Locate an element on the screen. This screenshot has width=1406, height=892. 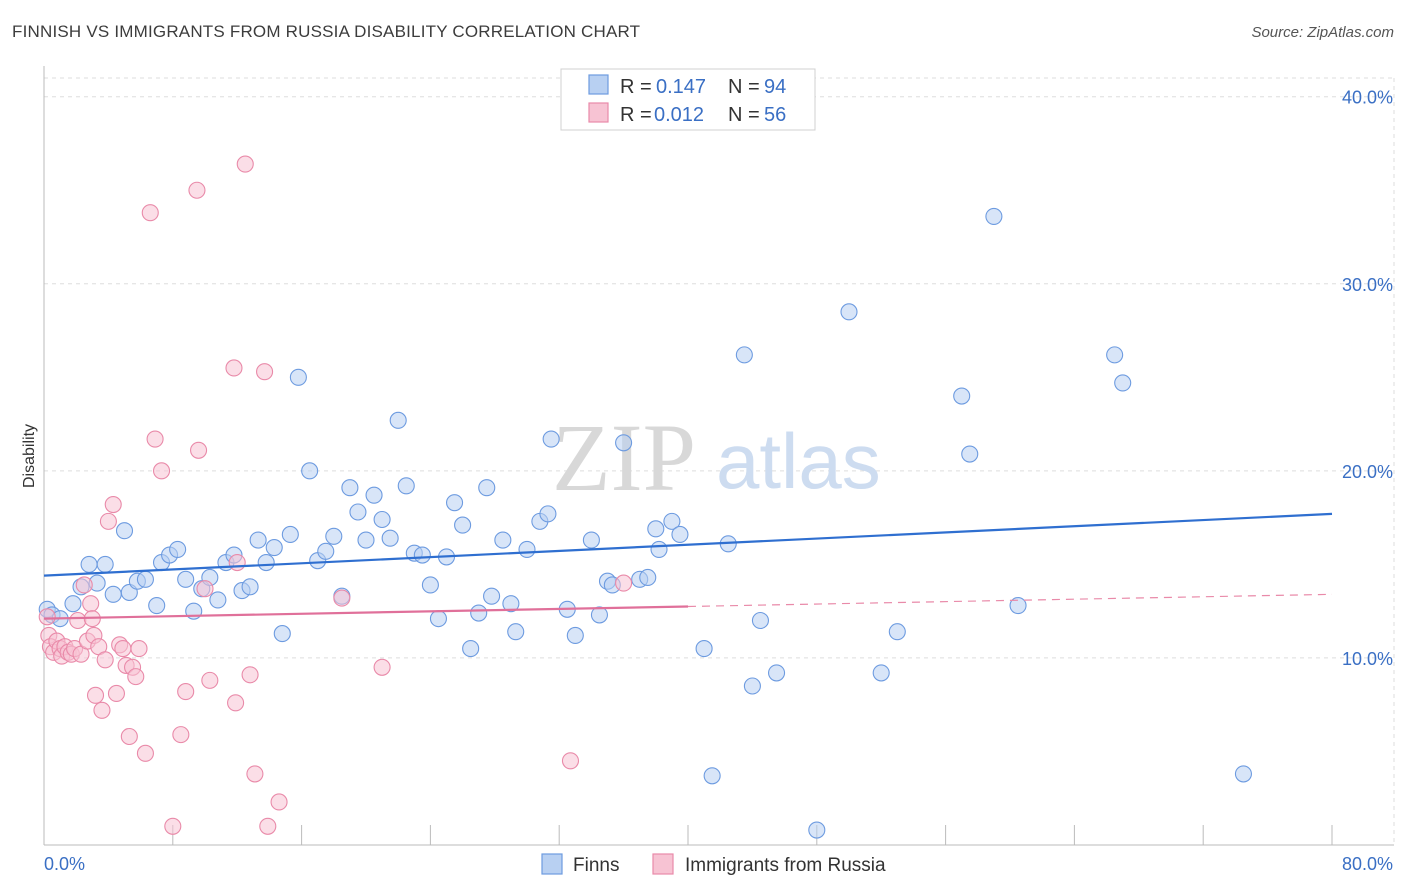
y-tick-label: 10.0% is located at coordinates (1367, 659).